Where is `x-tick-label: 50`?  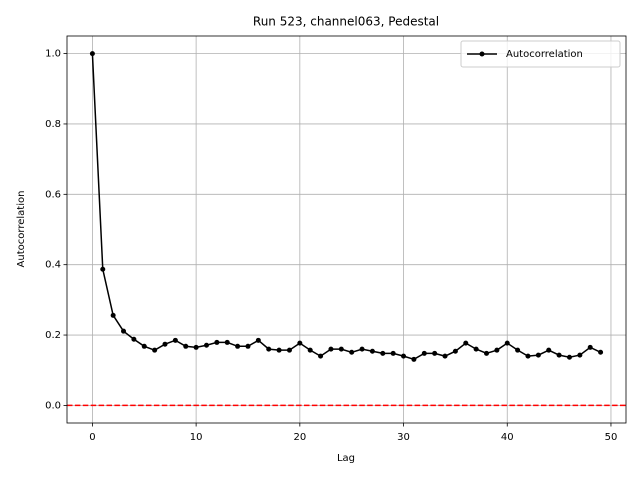
x-tick-label: 50 is located at coordinates (611, 437).